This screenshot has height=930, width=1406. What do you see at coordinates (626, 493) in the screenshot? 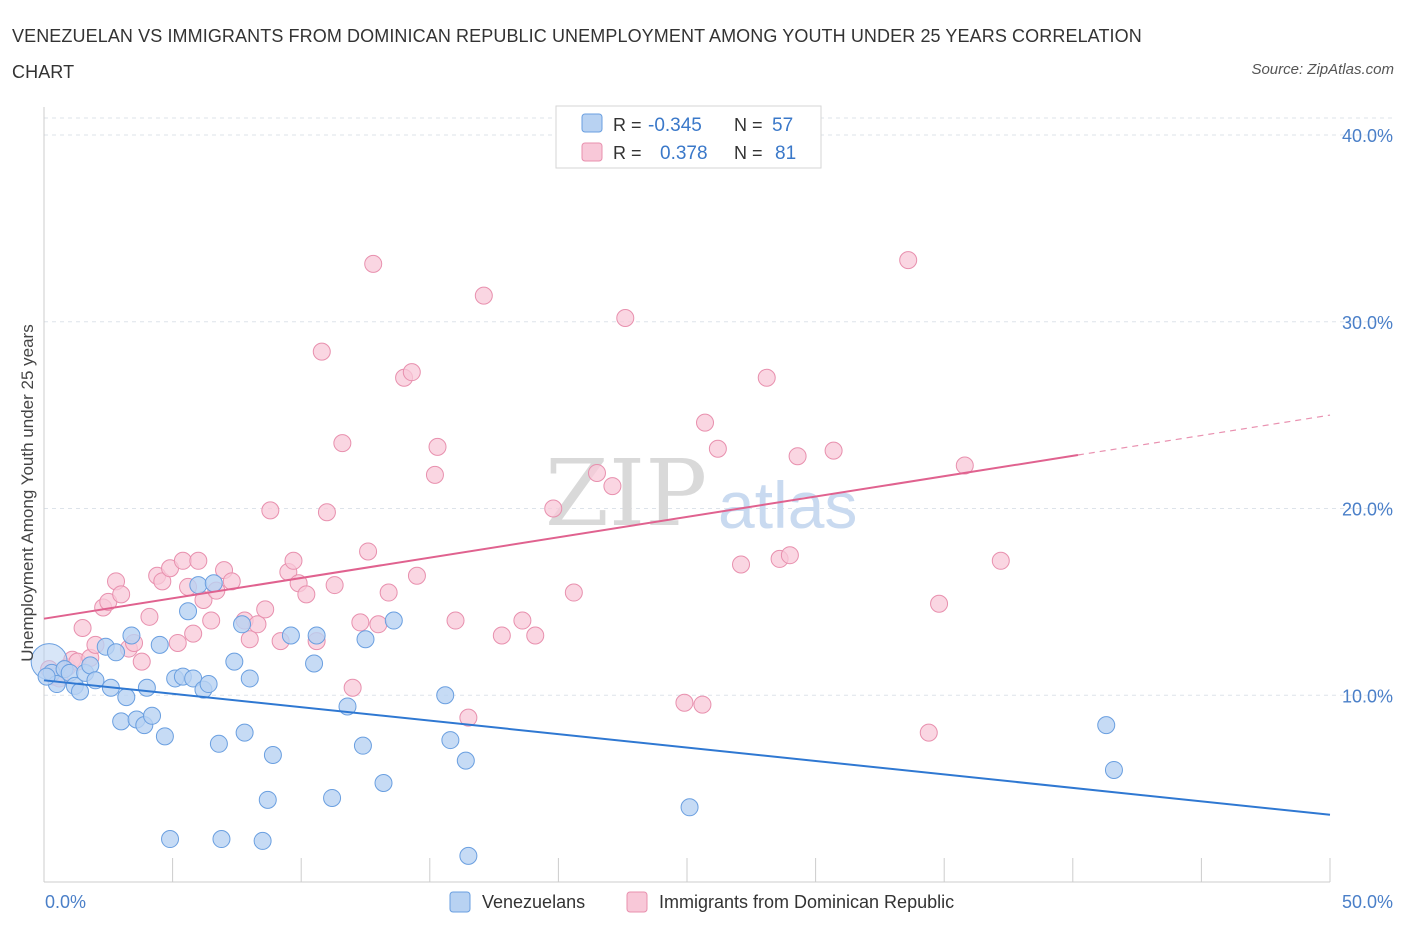
I see `watermark-zip: ZIP` at bounding box center [626, 493].